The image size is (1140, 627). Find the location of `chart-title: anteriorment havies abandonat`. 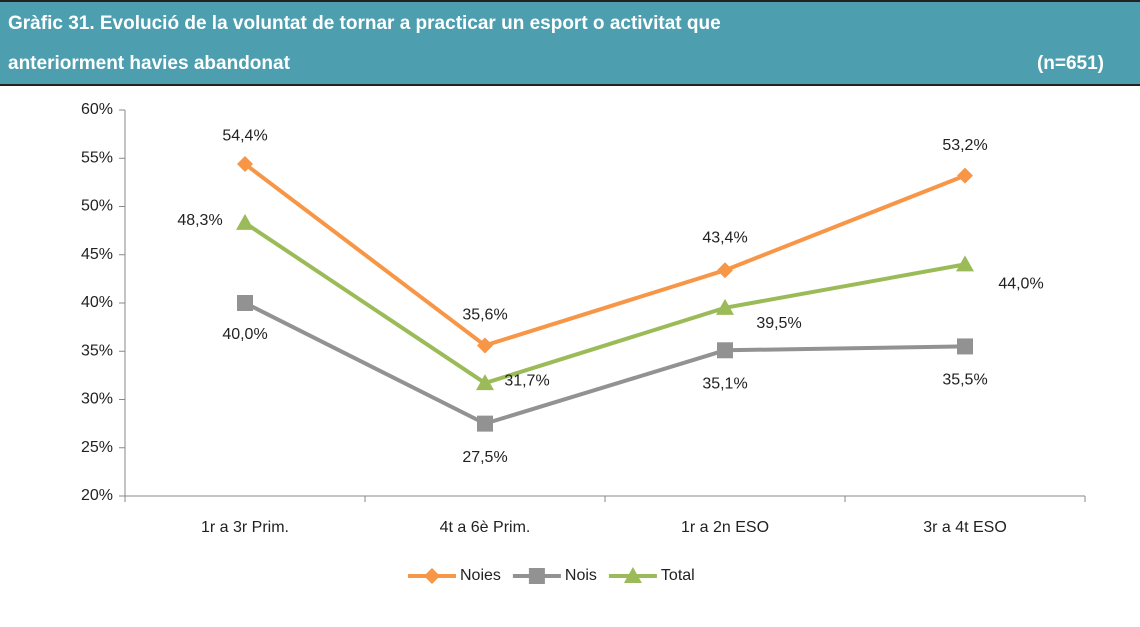

chart-title: anteriorment havies abandonat is located at coordinates (149, 63).